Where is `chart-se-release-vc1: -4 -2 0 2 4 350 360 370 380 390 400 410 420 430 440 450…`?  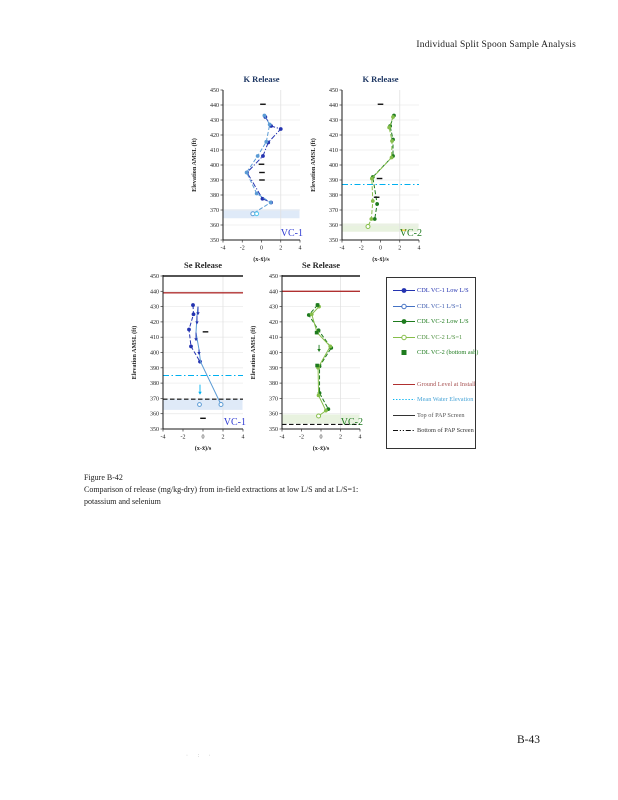 chart-se-release-vc1: -4 -2 0 2 4 350 360 370 380 390 400 410 420 430 440 450… is located at coordinates (194, 359).